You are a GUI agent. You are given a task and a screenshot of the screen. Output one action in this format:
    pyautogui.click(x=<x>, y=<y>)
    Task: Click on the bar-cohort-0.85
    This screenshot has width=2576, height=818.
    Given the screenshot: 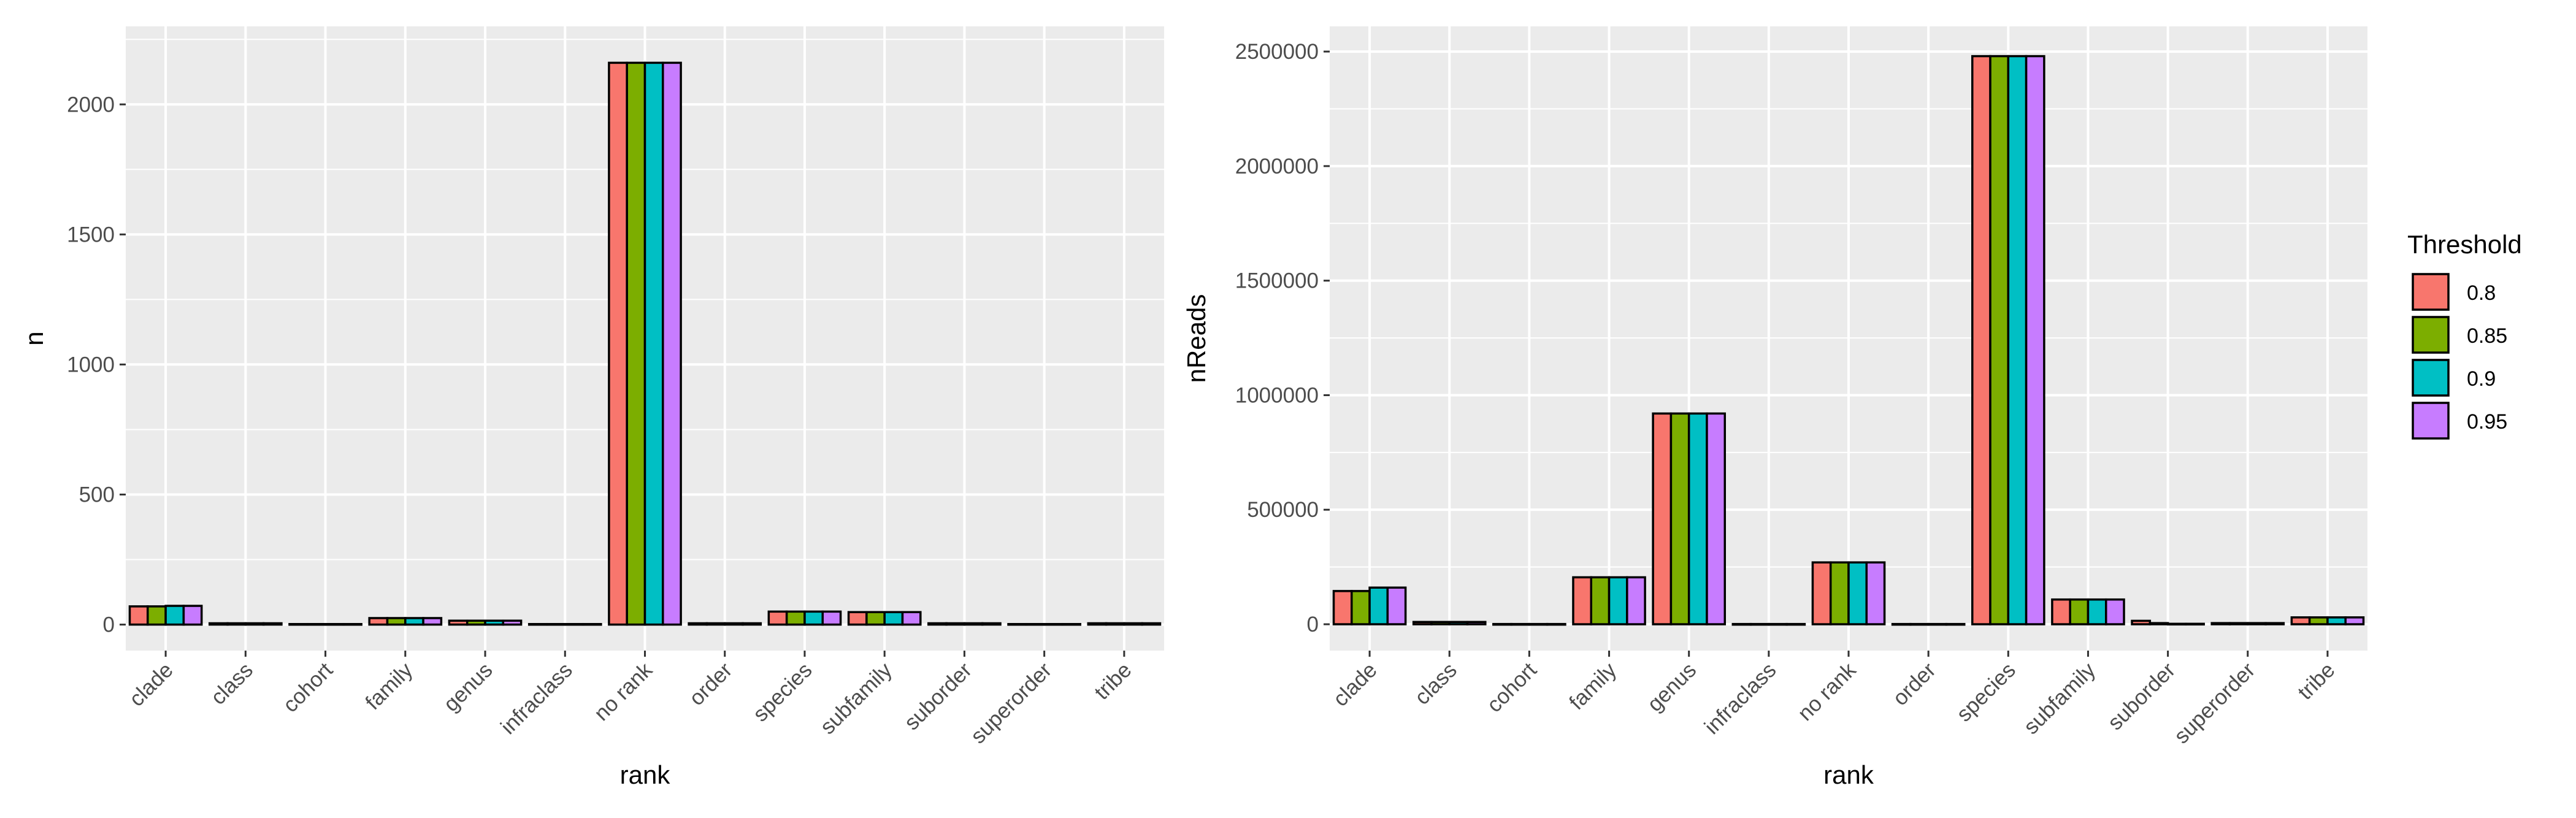 What is the action you would take?
    pyautogui.click(x=316, y=624)
    